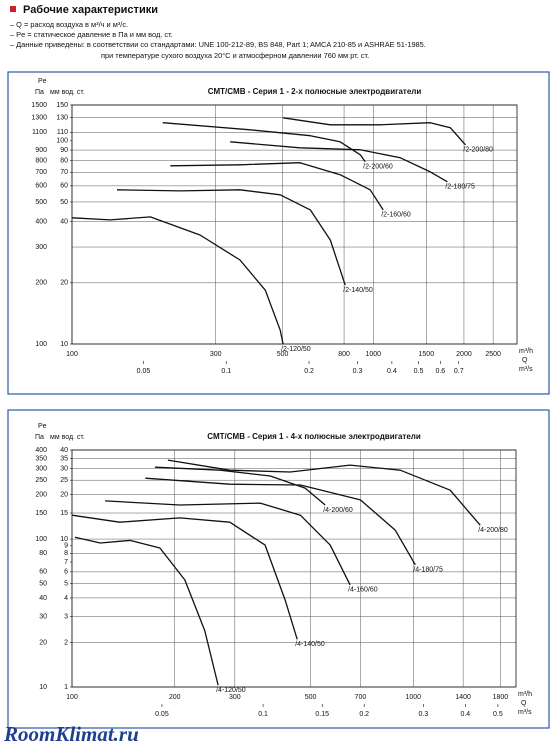 The image size is (557, 748). I want to click on y-tick-label: 10, so click(43, 687).